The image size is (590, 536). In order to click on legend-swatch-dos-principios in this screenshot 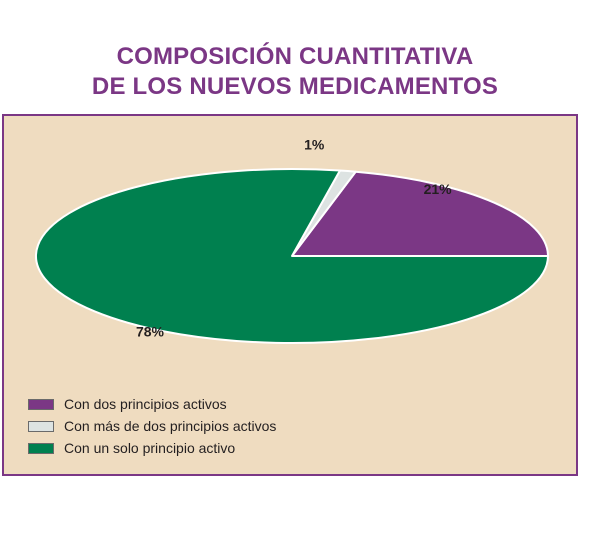, I will do `click(41, 404)`.